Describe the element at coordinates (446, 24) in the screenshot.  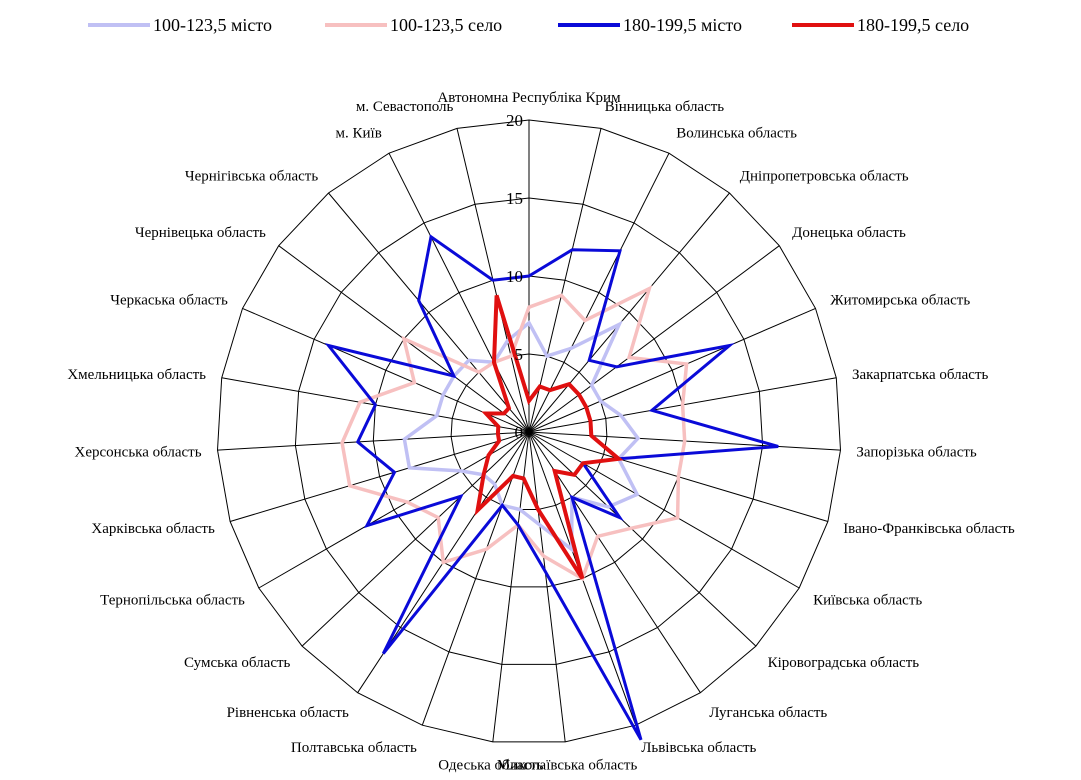
I see `legend-label-series-2: 100-123,5 село` at that location.